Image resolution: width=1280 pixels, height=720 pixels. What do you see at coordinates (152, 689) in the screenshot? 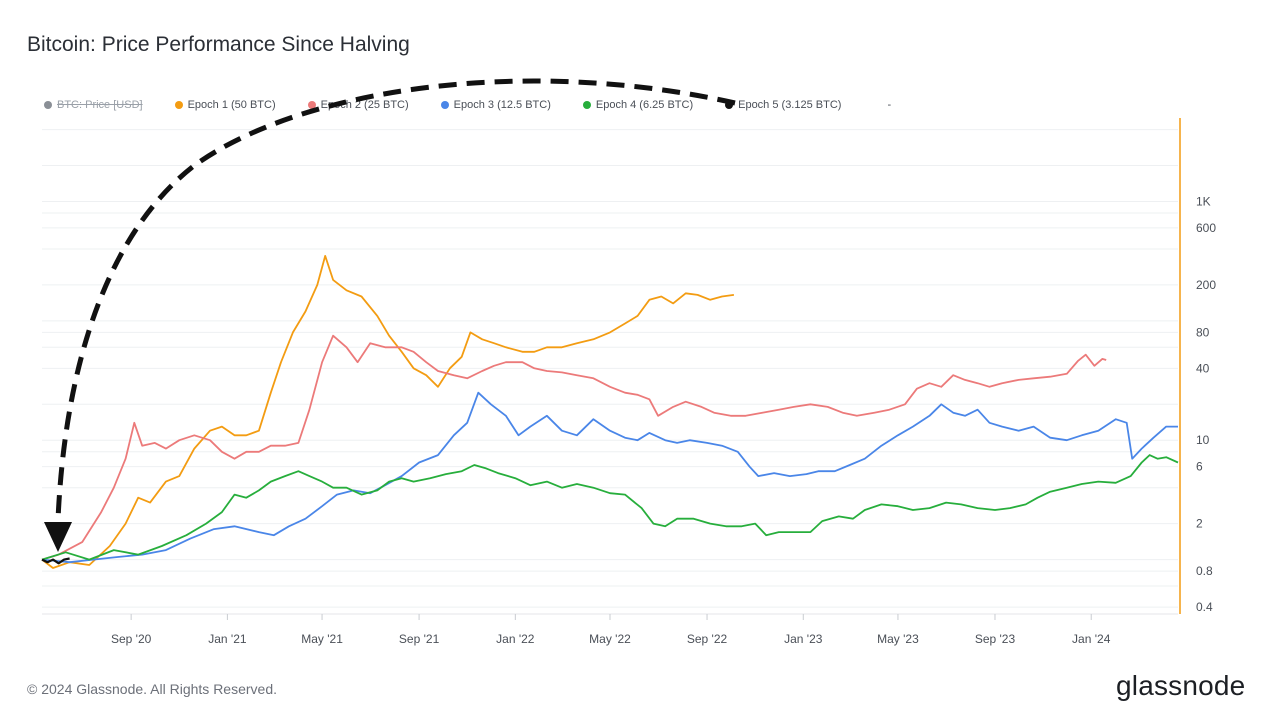
I see `copyright-footer: © 2024 Glassnode. All Rights Reserved.` at bounding box center [152, 689].